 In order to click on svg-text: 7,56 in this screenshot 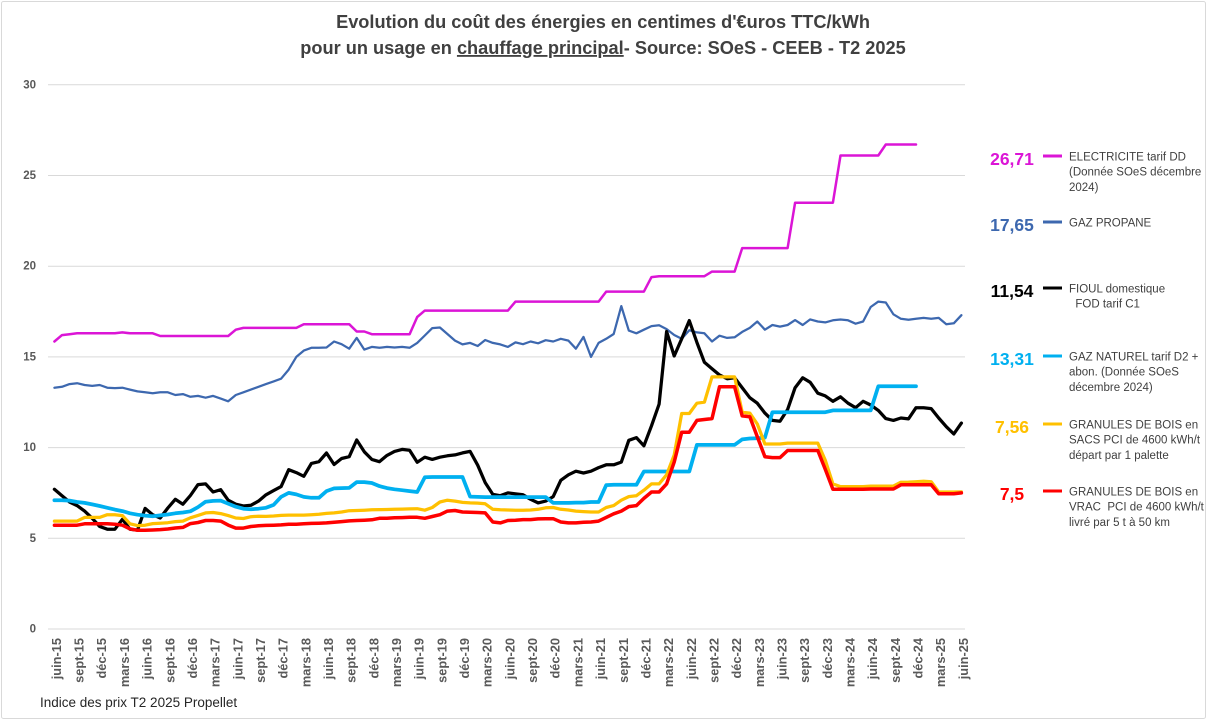, I will do `click(1012, 427)`.